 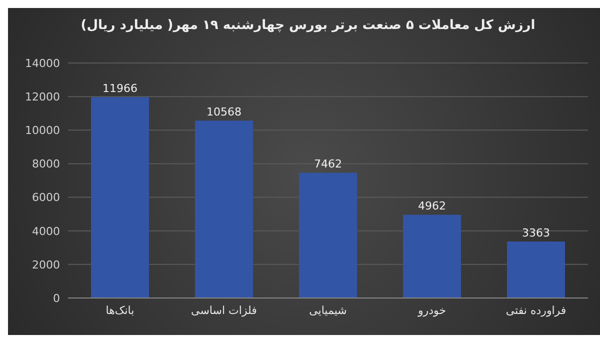 I want to click on x-tick-label: شیمیایی, so click(x=328, y=310).